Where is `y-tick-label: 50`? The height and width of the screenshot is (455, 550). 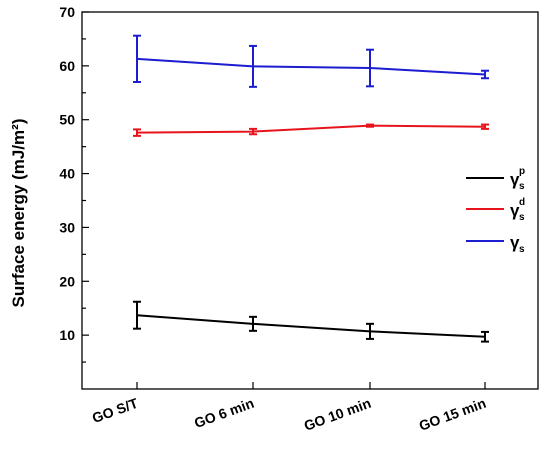 y-tick-label: 50 is located at coordinates (67, 120).